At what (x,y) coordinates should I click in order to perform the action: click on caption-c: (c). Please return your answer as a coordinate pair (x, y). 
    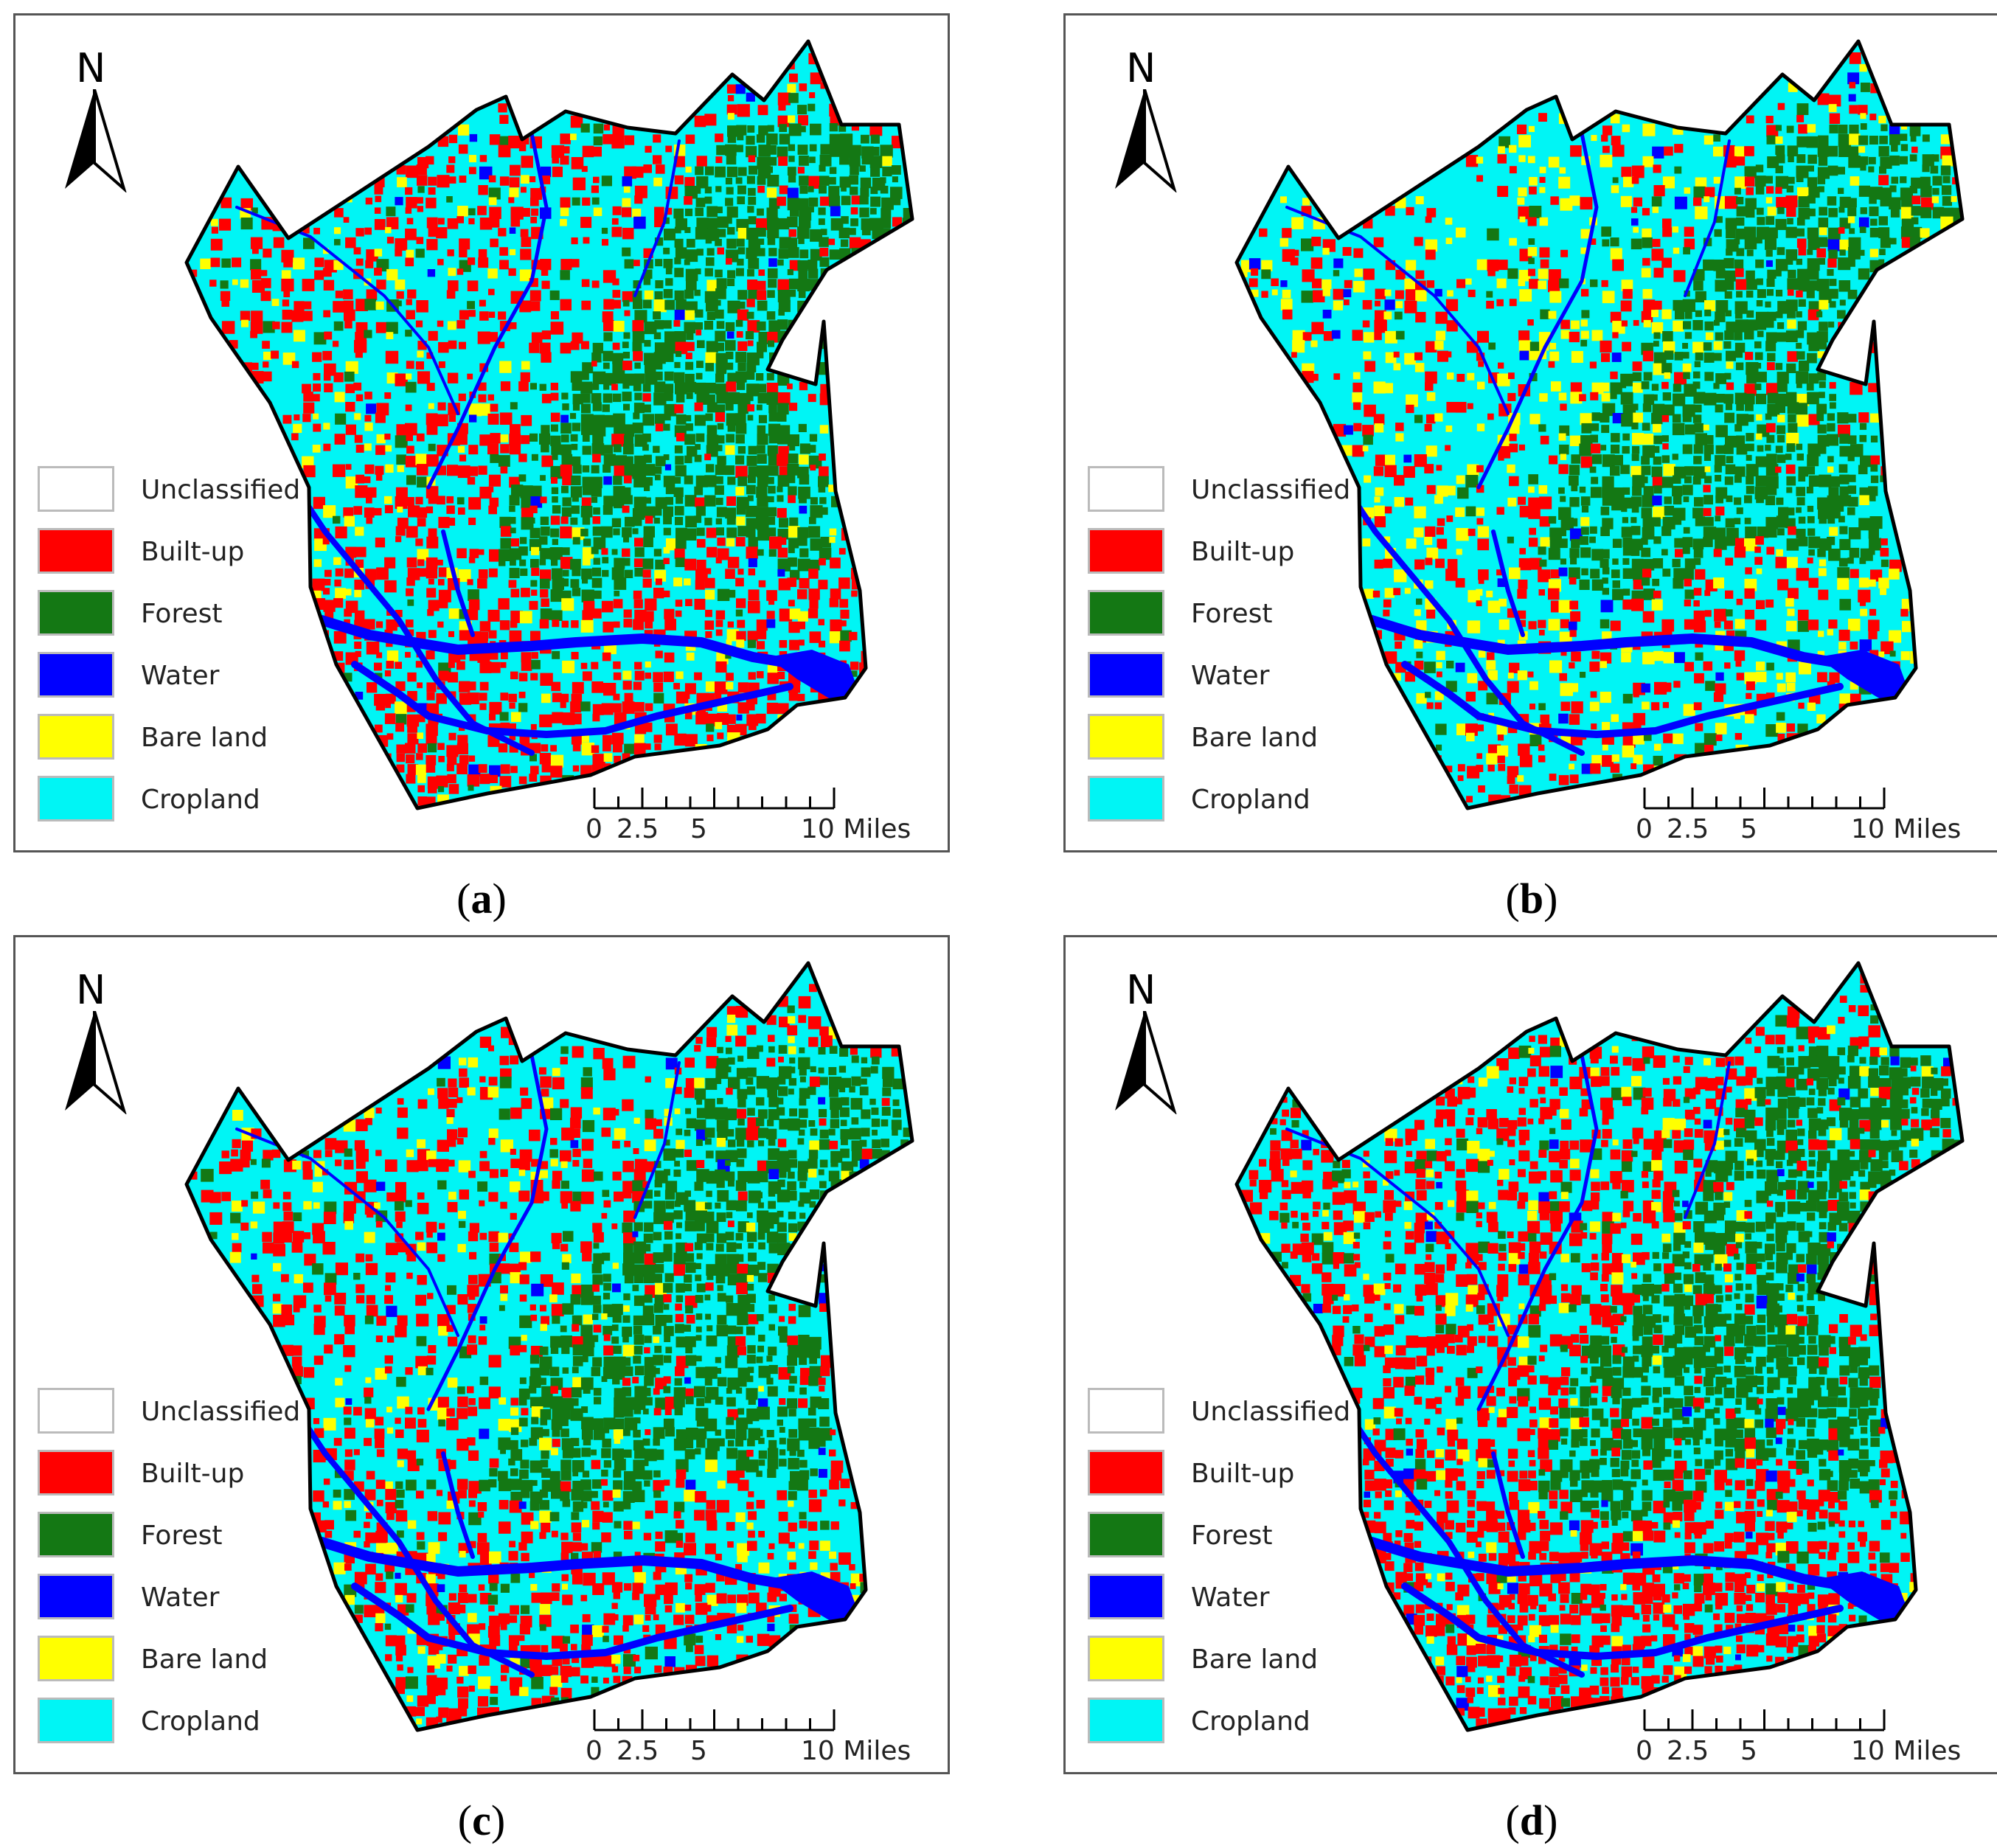
    Looking at the image, I should click on (482, 1820).